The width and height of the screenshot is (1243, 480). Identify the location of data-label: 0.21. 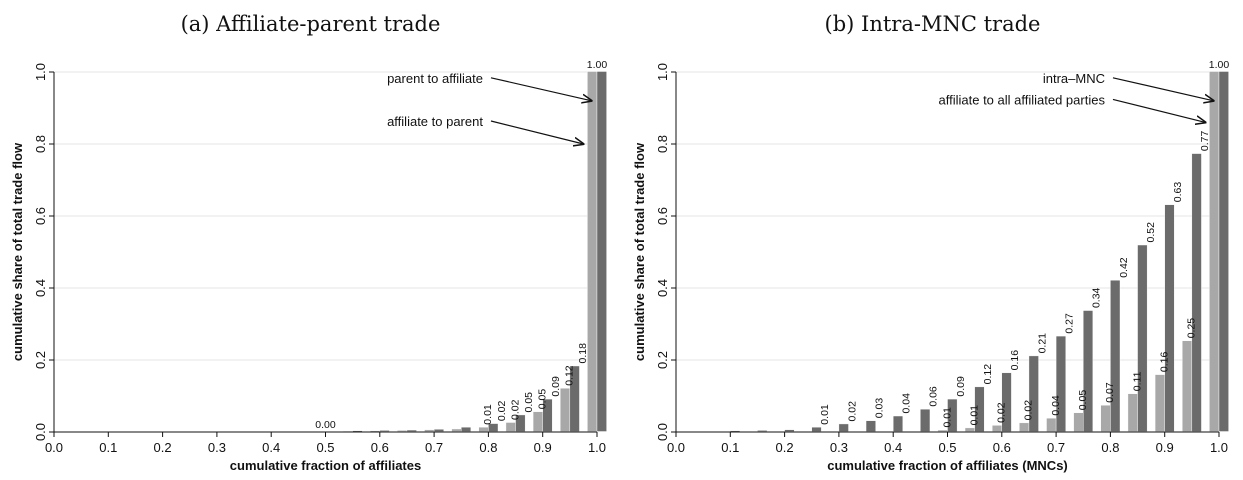
(1042, 343).